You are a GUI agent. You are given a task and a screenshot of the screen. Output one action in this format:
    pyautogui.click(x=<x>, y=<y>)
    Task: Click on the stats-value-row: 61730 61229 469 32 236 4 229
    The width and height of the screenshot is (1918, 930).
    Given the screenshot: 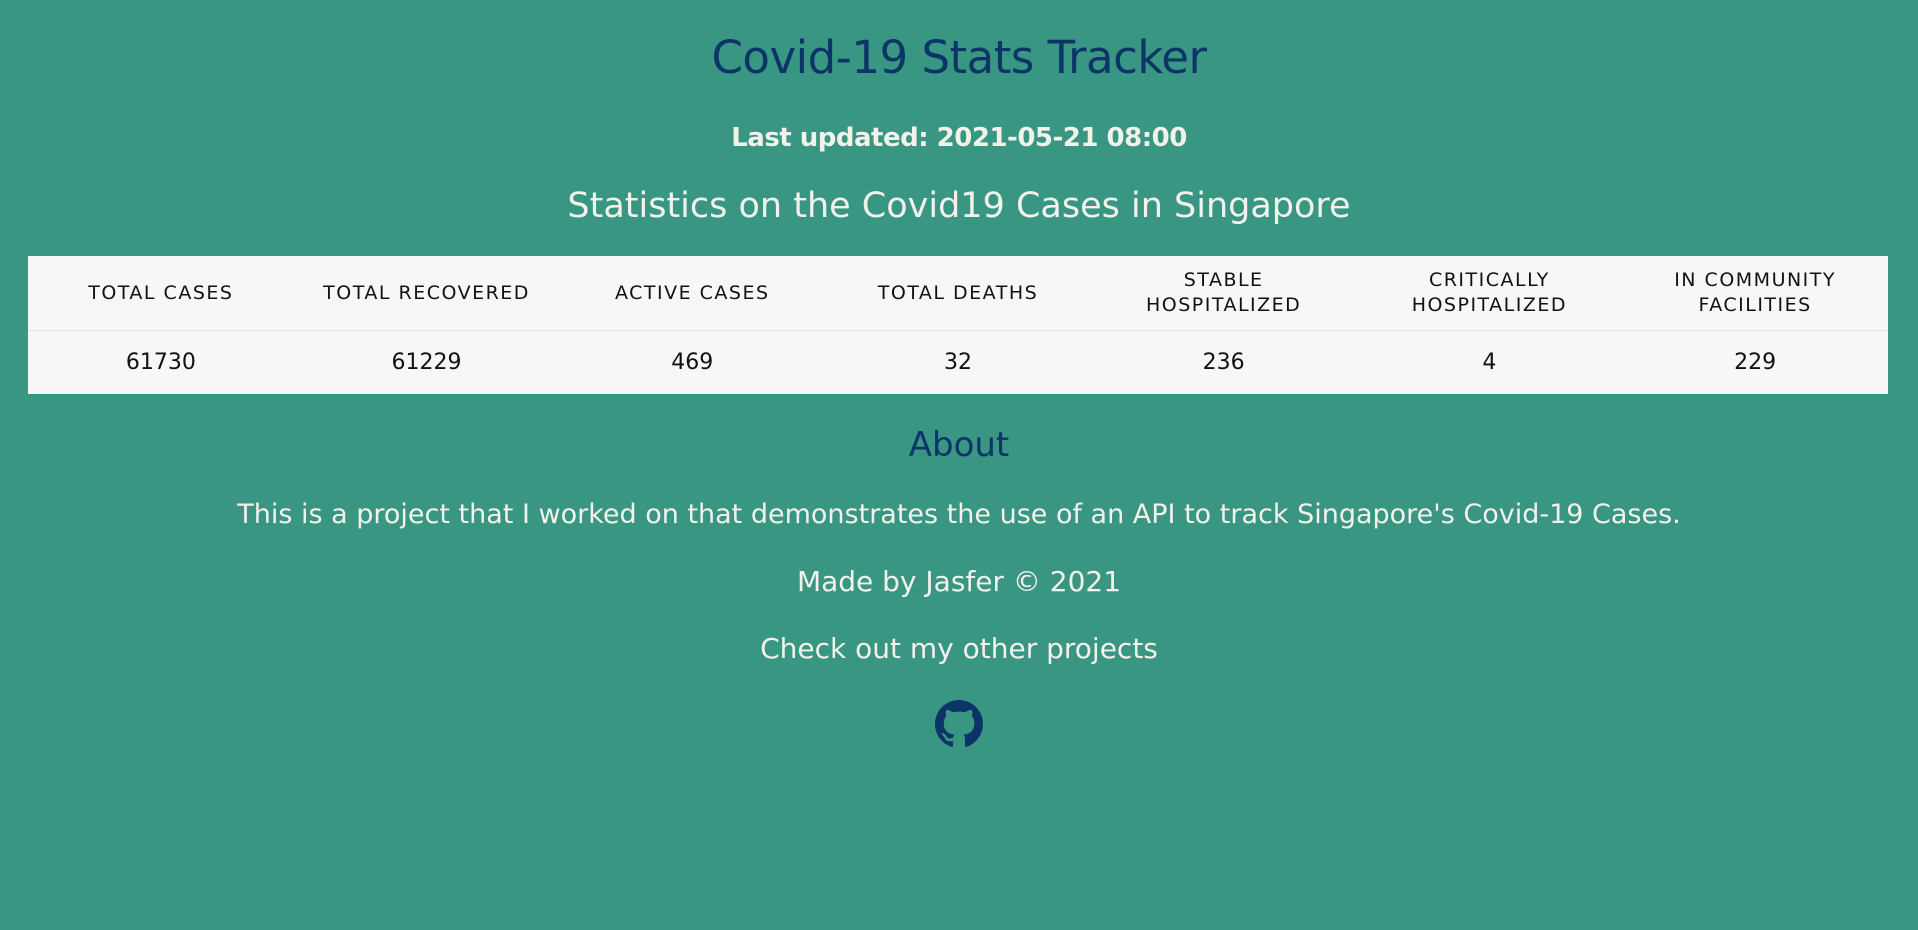 What is the action you would take?
    pyautogui.click(x=958, y=363)
    